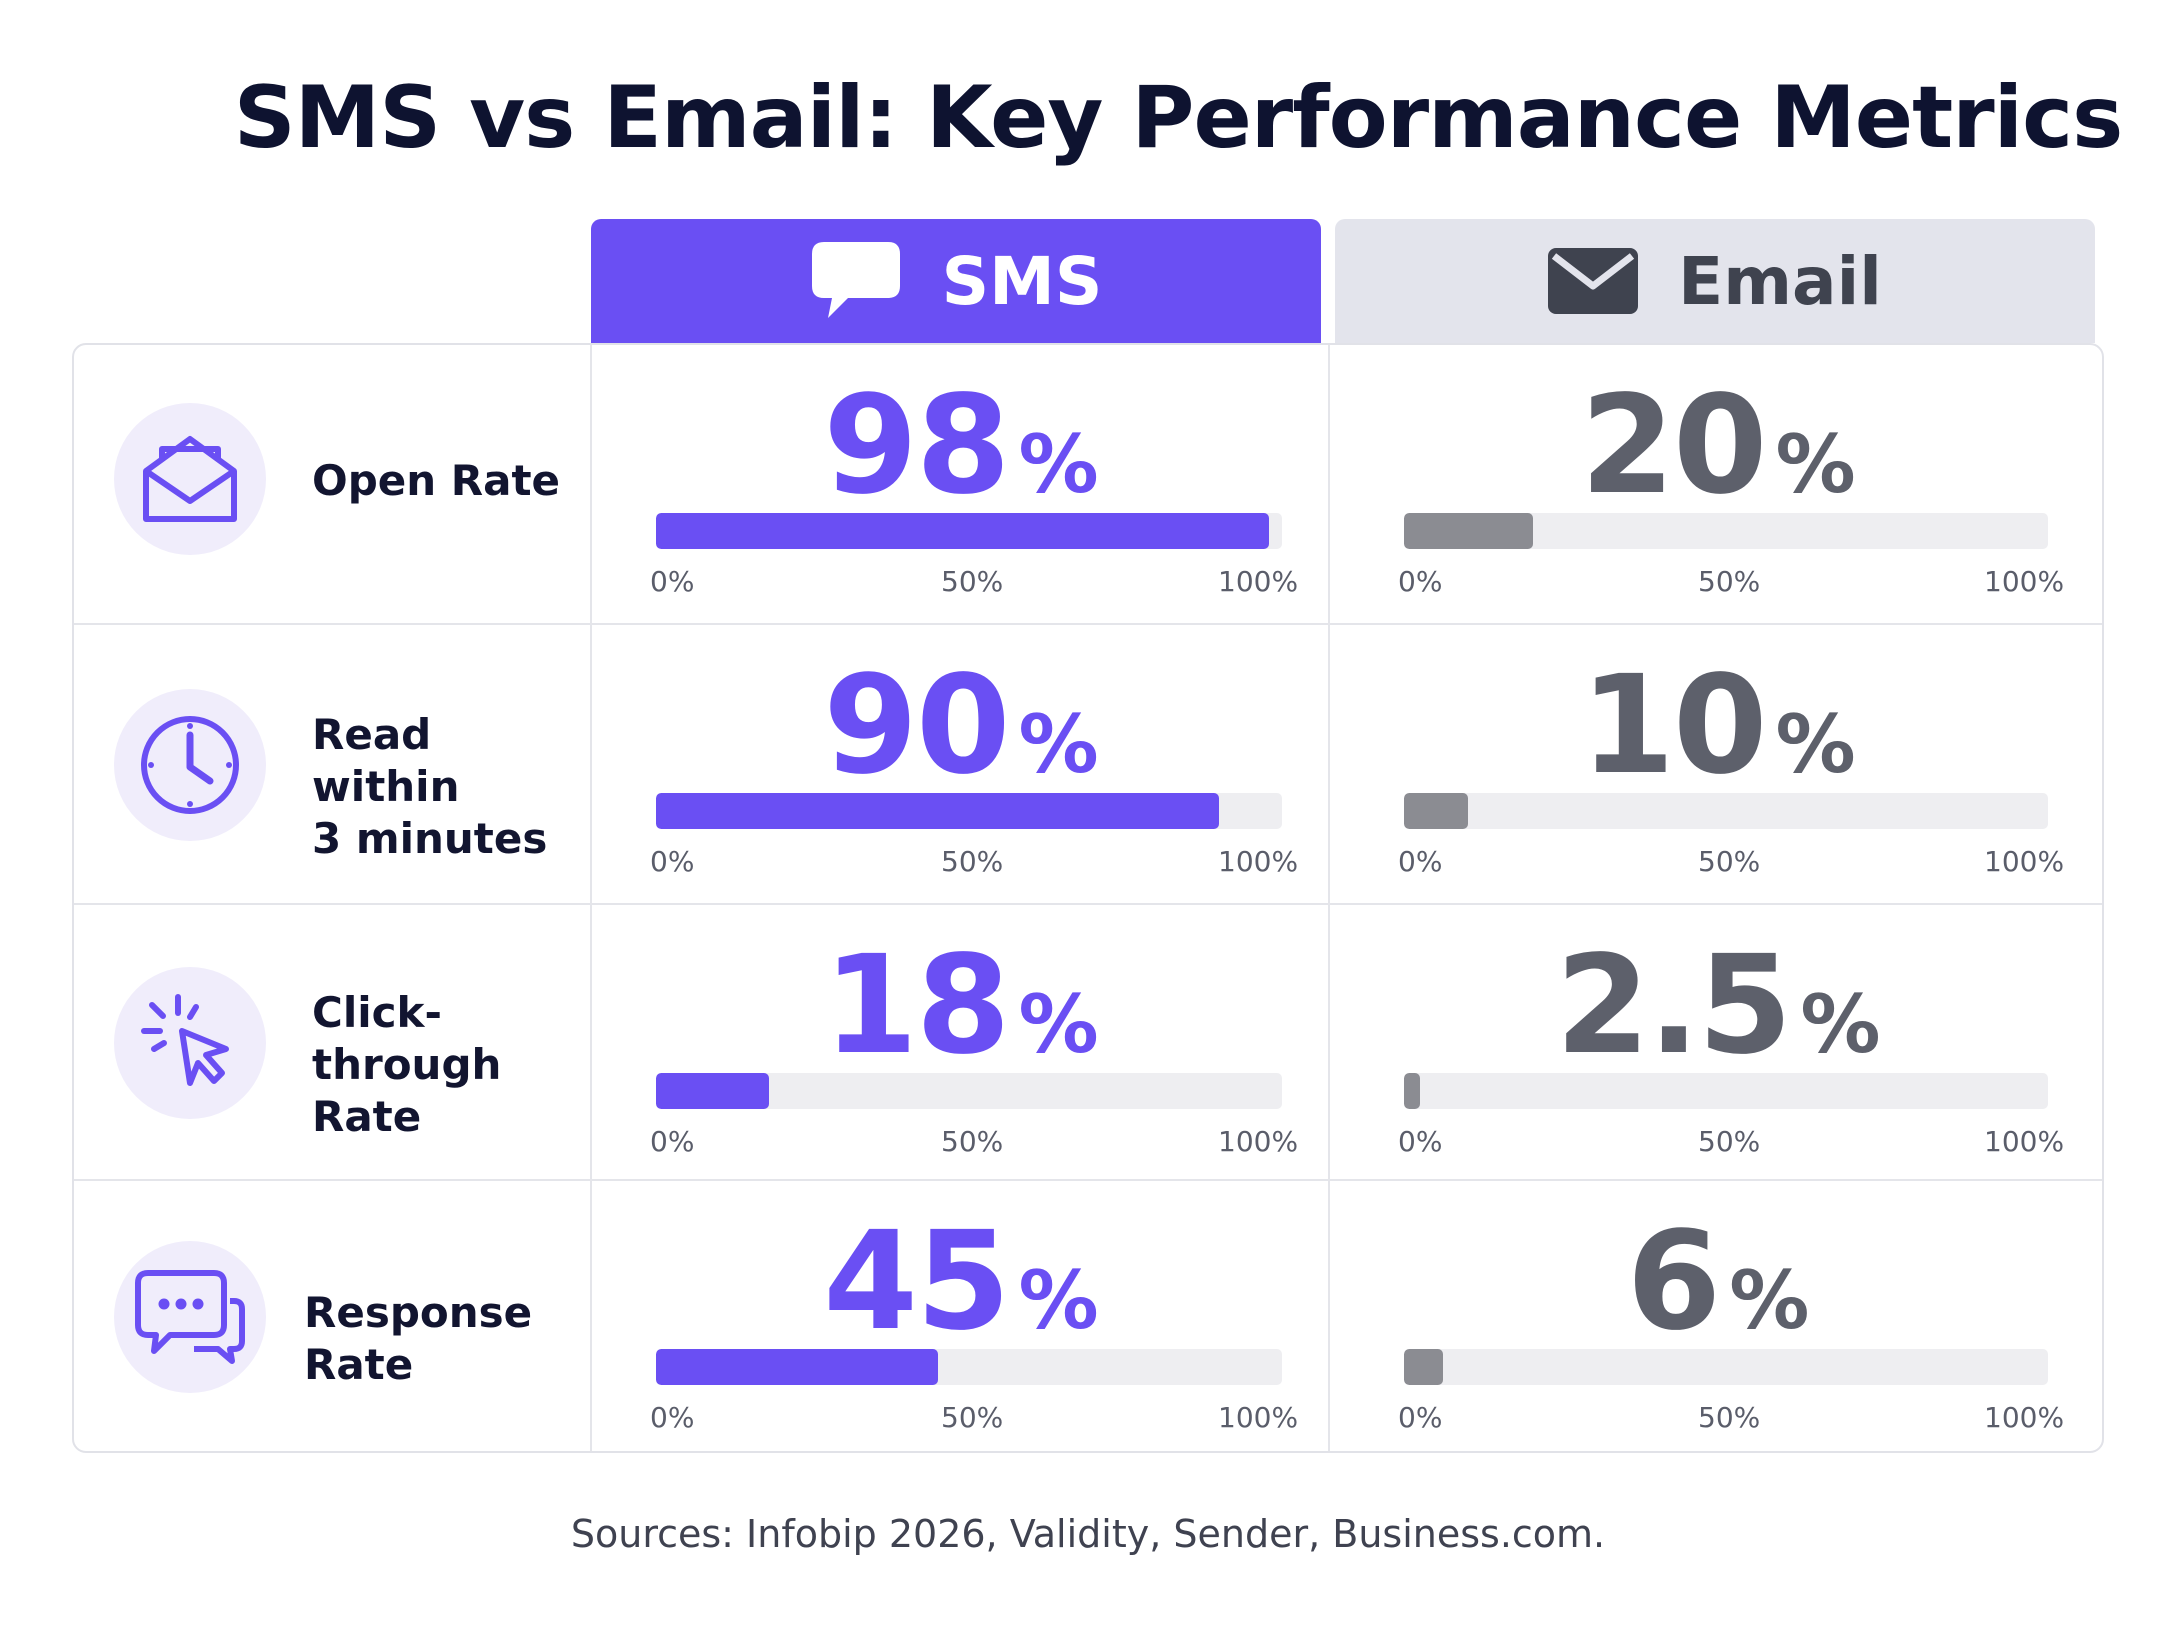  Describe the element at coordinates (1593, 281) in the screenshot. I see `envelope-icon` at that location.